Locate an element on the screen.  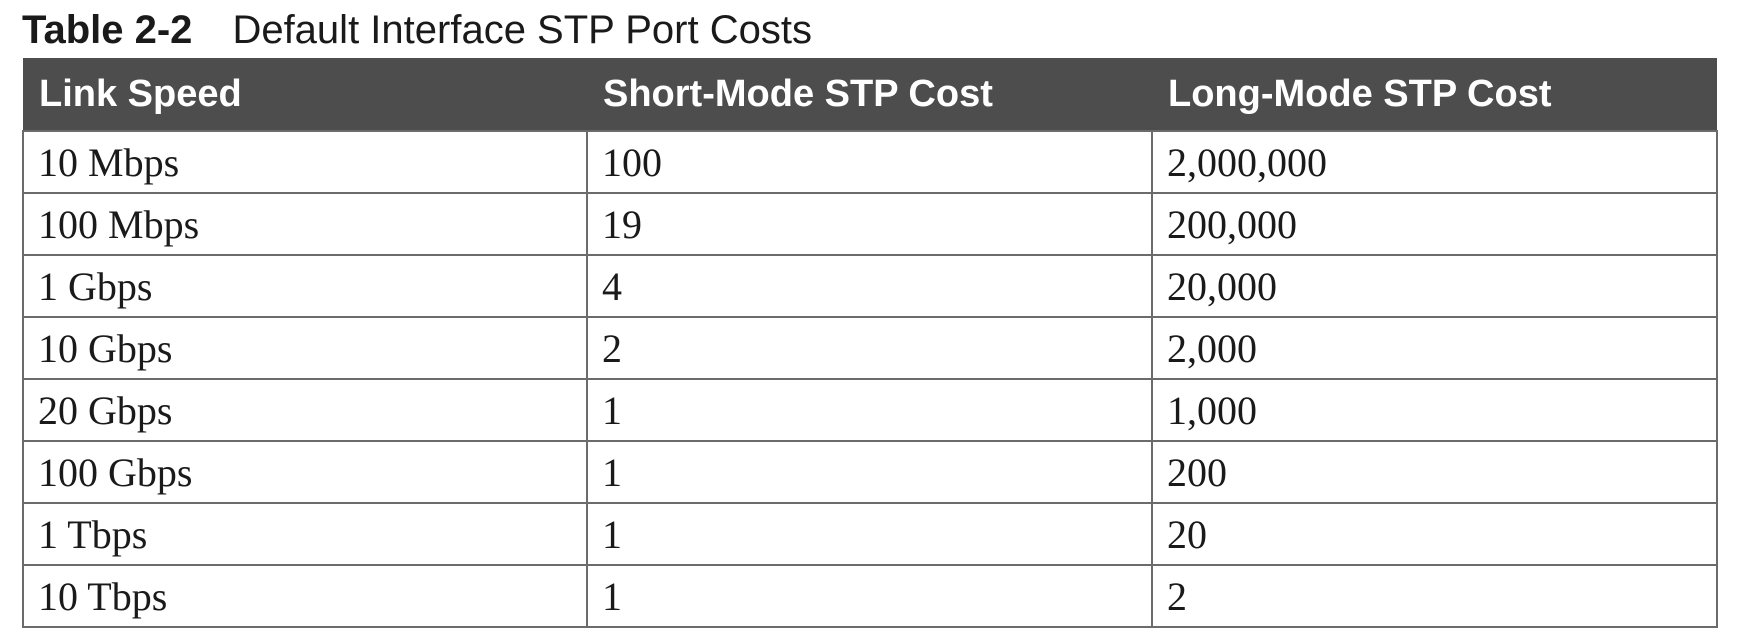
link-speed-cell: 10 Mbps is located at coordinates (305, 162).